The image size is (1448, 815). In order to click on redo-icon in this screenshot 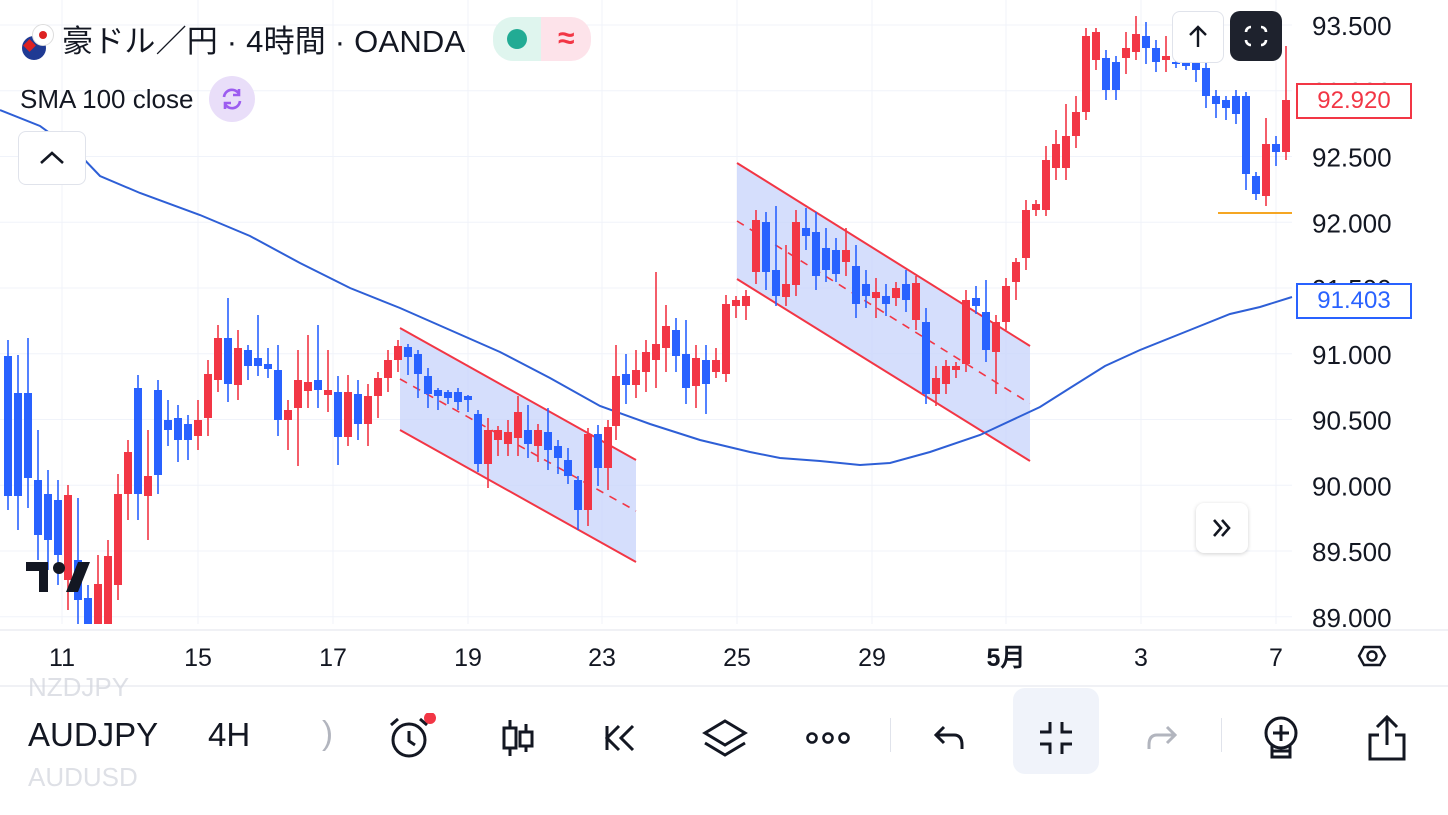, I will do `click(1162, 737)`.